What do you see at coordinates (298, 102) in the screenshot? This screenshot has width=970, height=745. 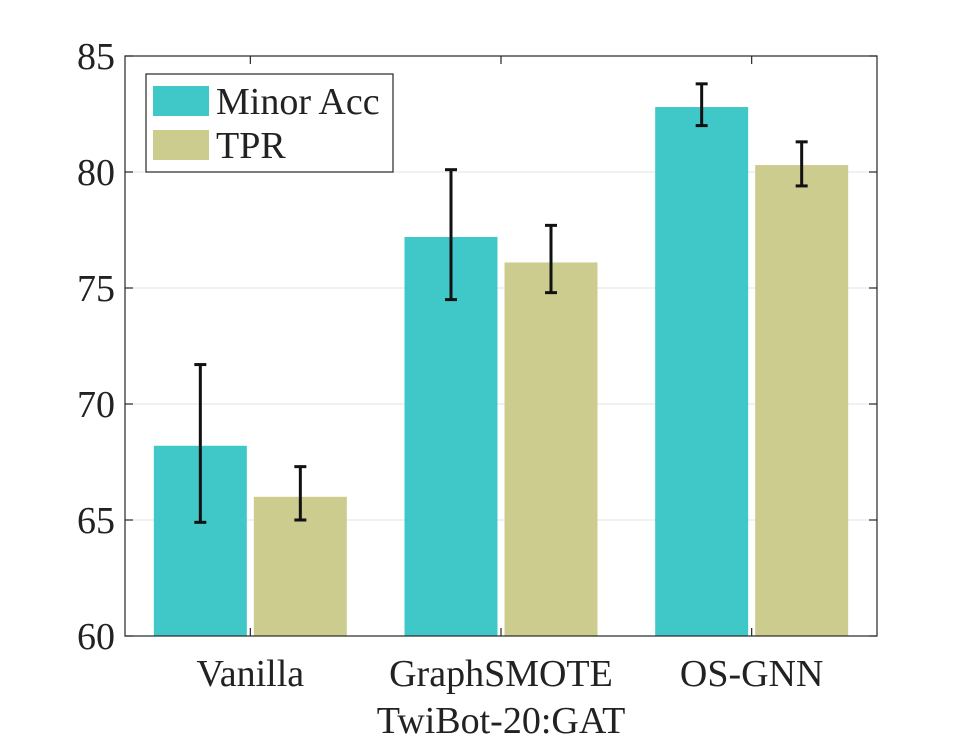 I see `legend-label-minor-acc: Minor Acc` at bounding box center [298, 102].